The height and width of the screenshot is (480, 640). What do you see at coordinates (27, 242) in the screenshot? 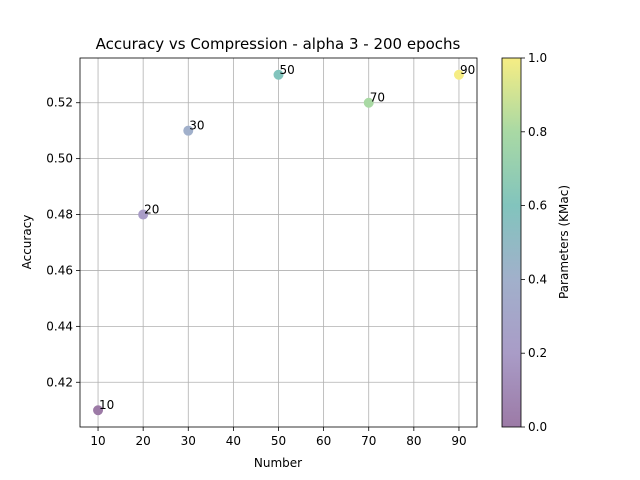
I see `y-axis-label: Accuracy` at bounding box center [27, 242].